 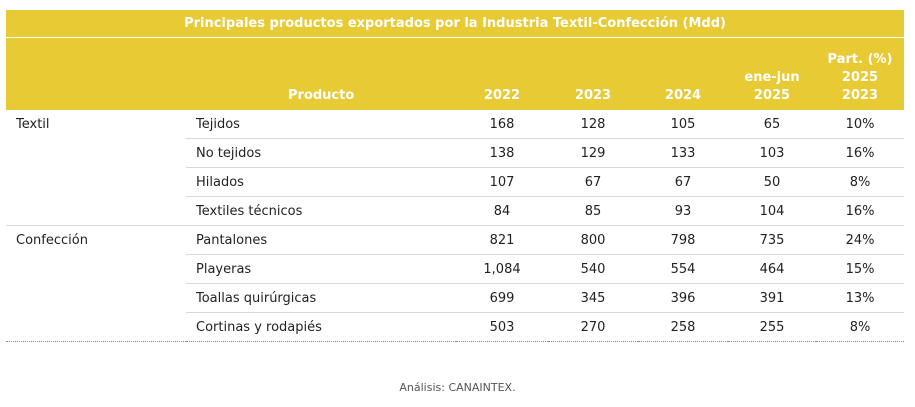 I want to click on table-row: Cortinas y rodapiés 503 270 258 255 8%, so click(x=455, y=327).